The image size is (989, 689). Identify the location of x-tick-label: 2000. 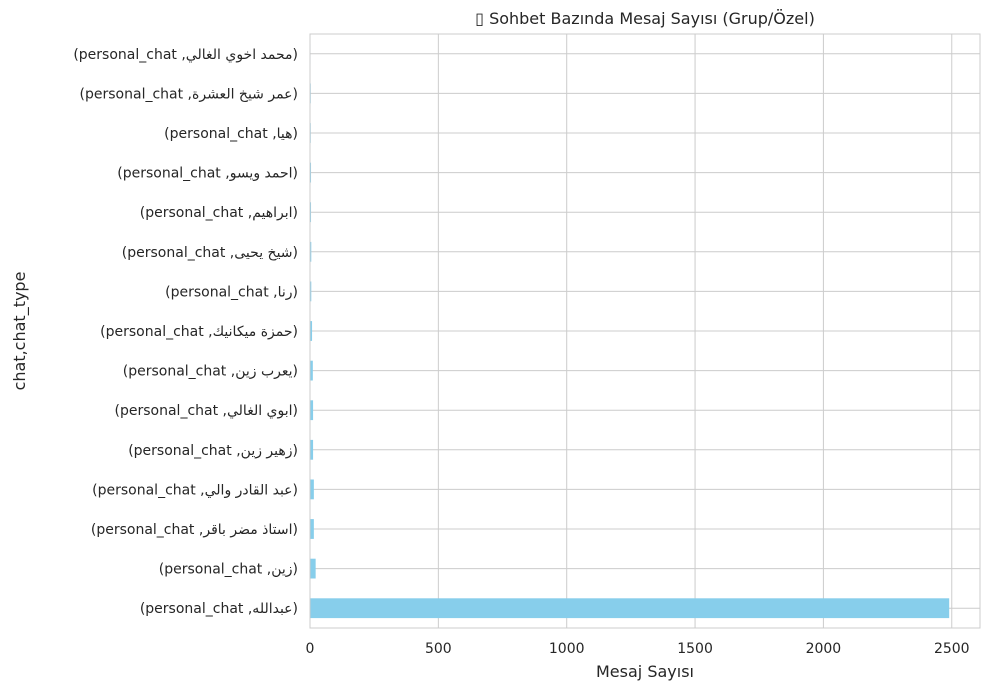
(824, 649).